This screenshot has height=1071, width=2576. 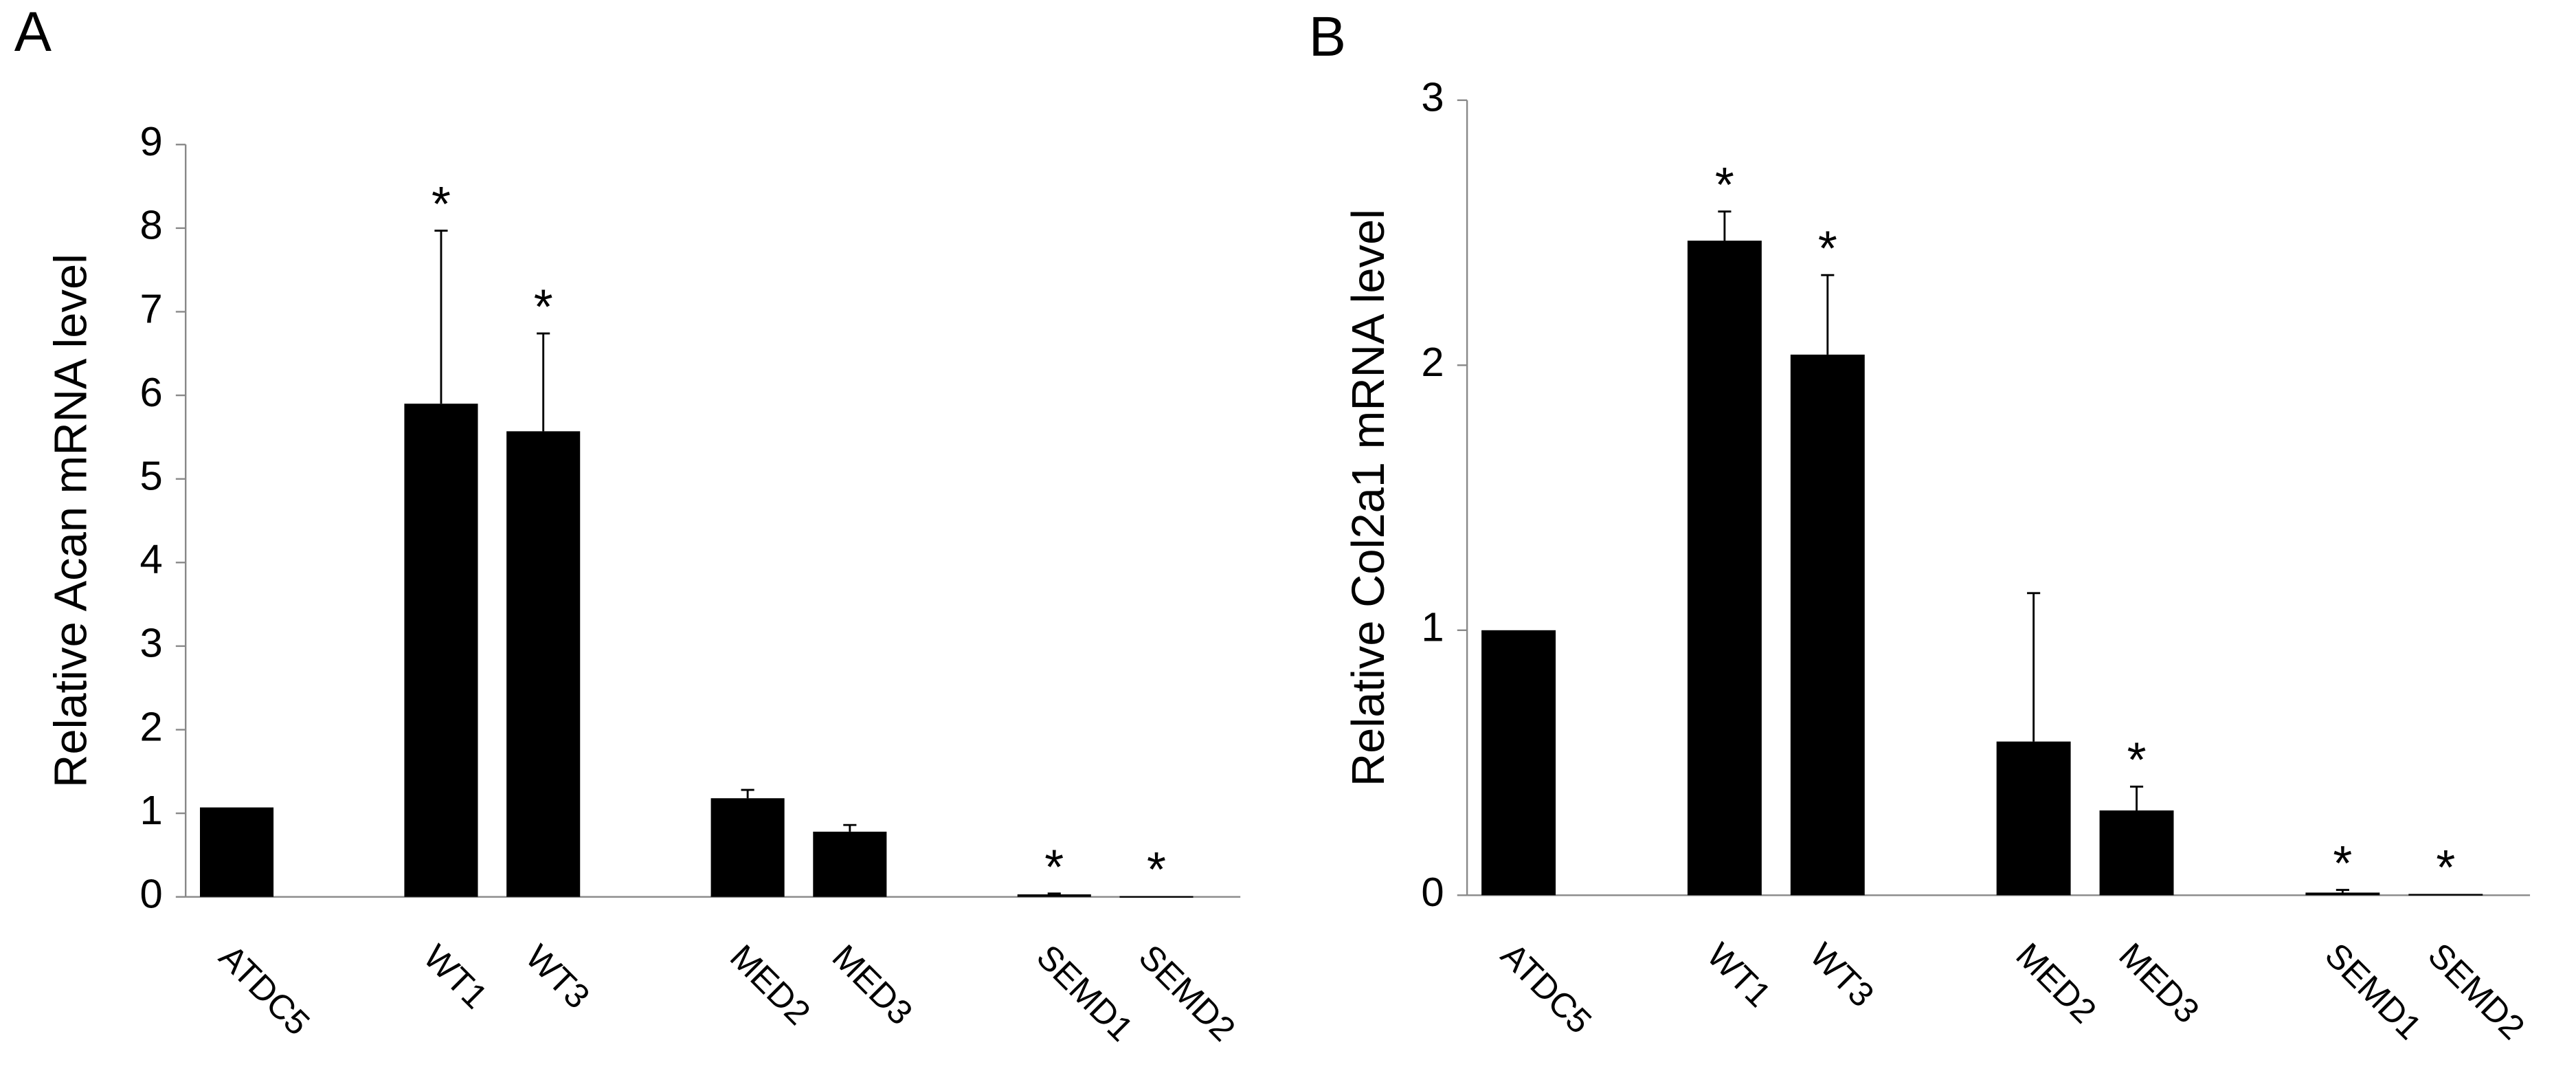 I want to click on y-axis-title: Relative Acan mRNA level, so click(x=70, y=521).